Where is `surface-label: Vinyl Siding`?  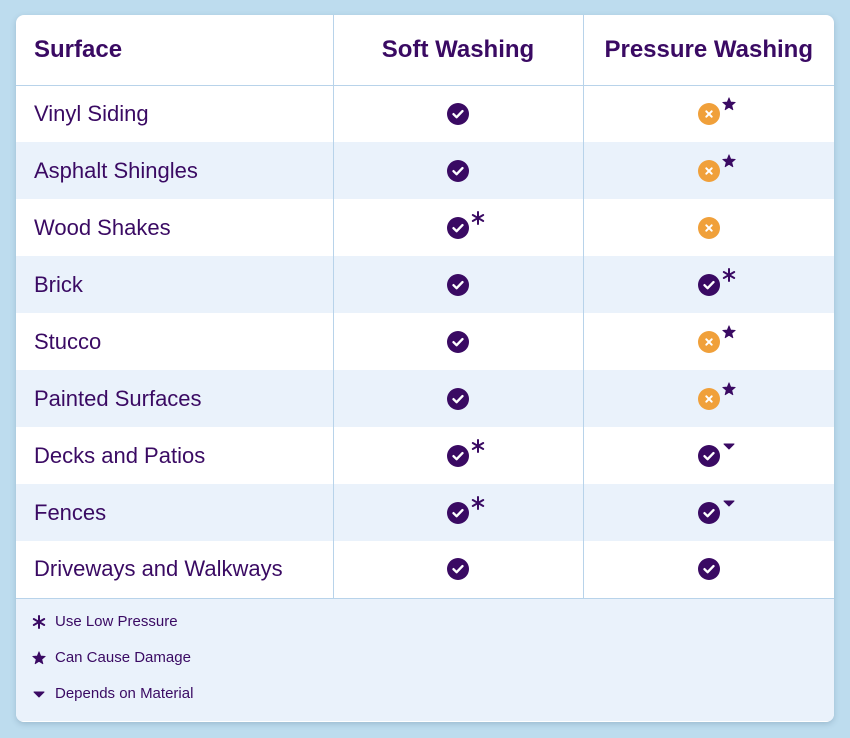 surface-label: Vinyl Siding is located at coordinates (175, 113).